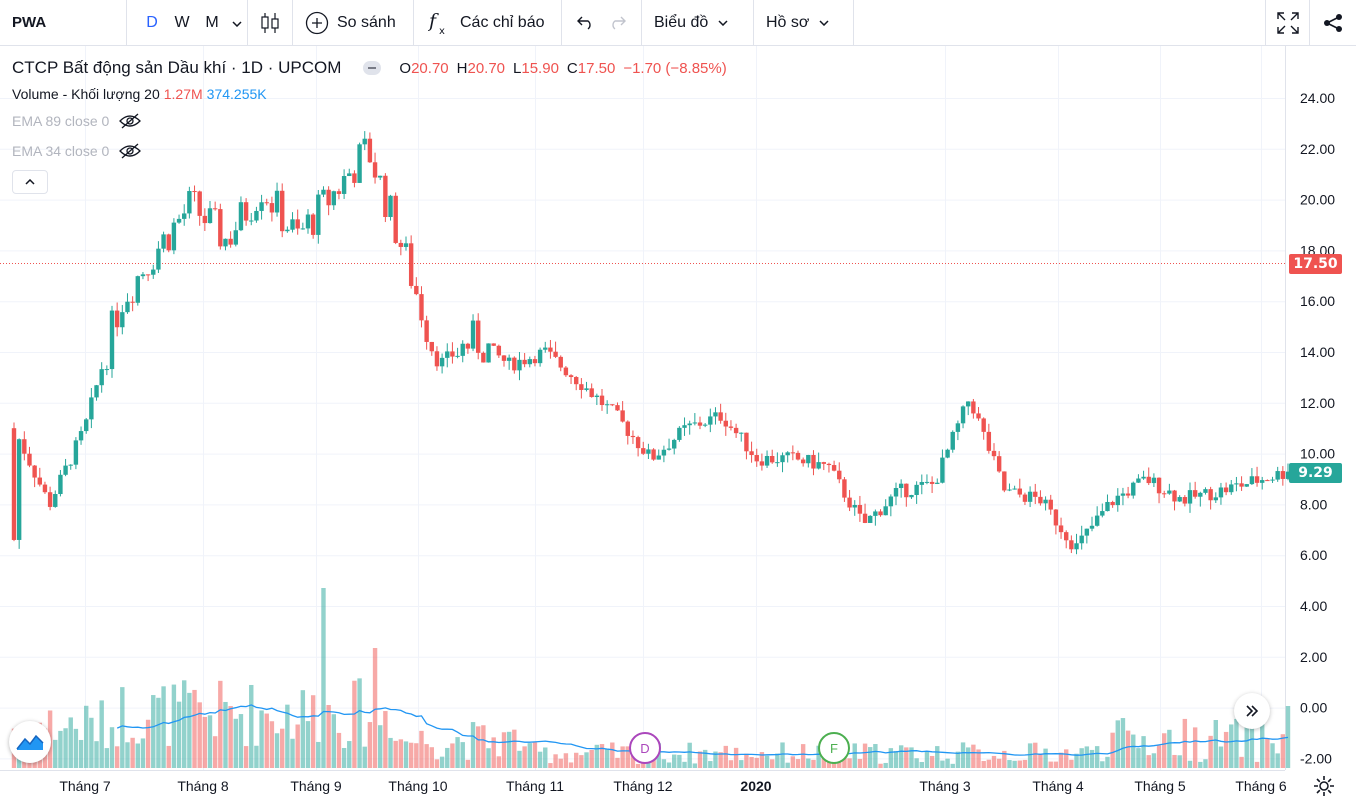 The width and height of the screenshot is (1356, 806). I want to click on symbol-search-button: PWA, so click(63, 23).